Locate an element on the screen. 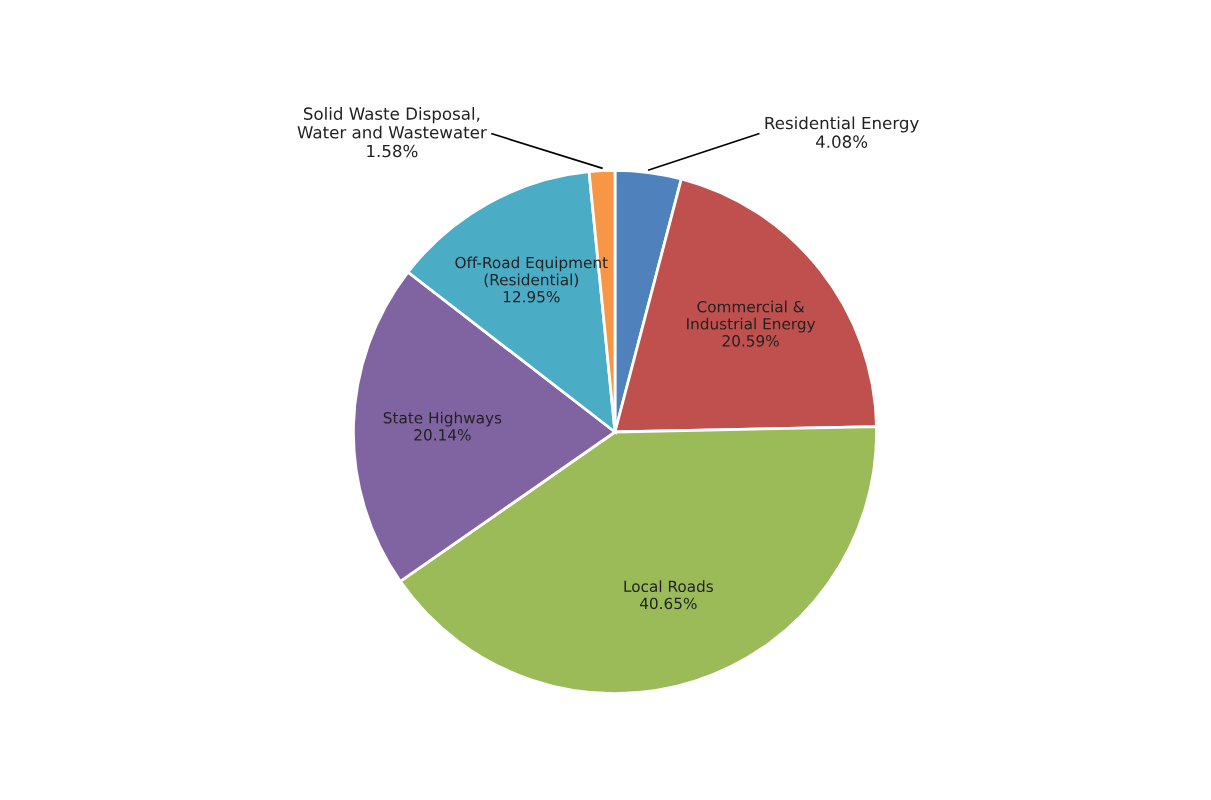 This screenshot has width=1211, height=800. slice-label: Solid Waste Disposal, Water and Wastewater is located at coordinates (392, 123).